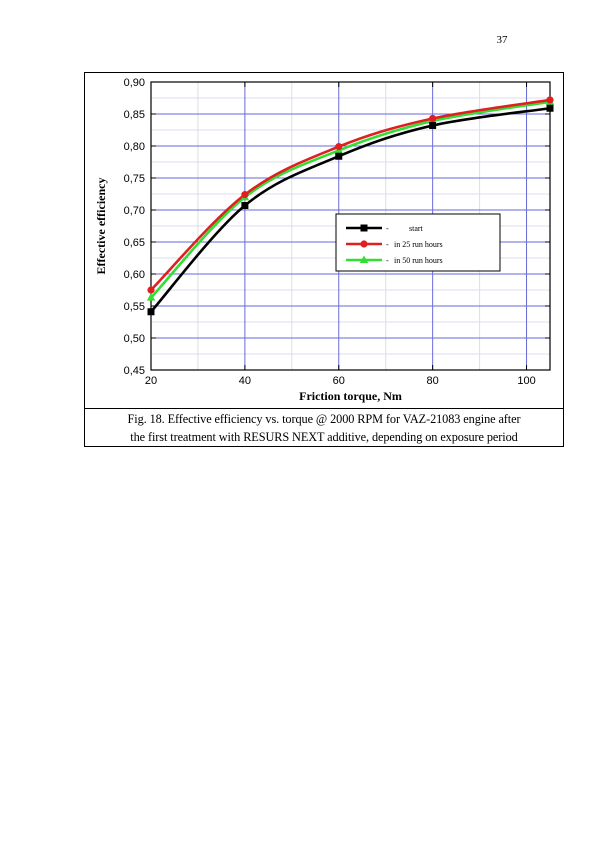  What do you see at coordinates (134, 275) in the screenshot?
I see `y-tick-label: 0,60` at bounding box center [134, 275].